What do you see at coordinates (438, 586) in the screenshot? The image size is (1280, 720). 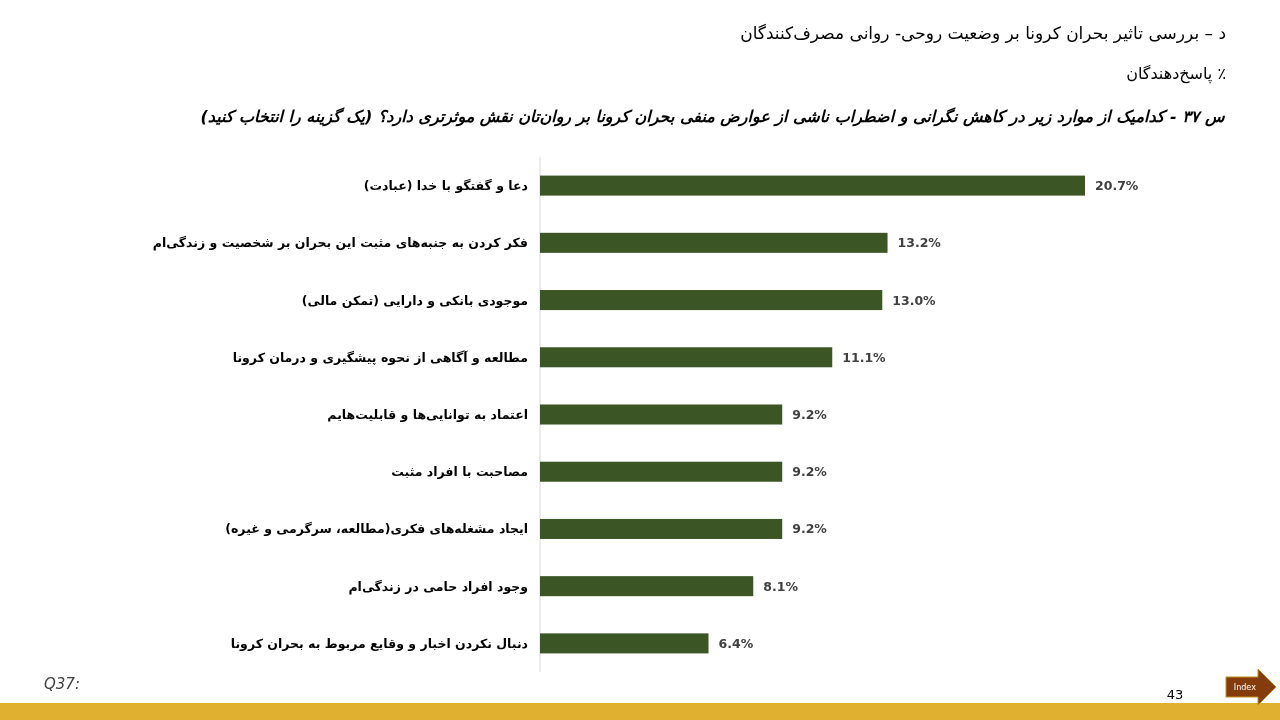 I see `y-tick-label: وجود افراد حامی در زندگی‌ام` at bounding box center [438, 586].